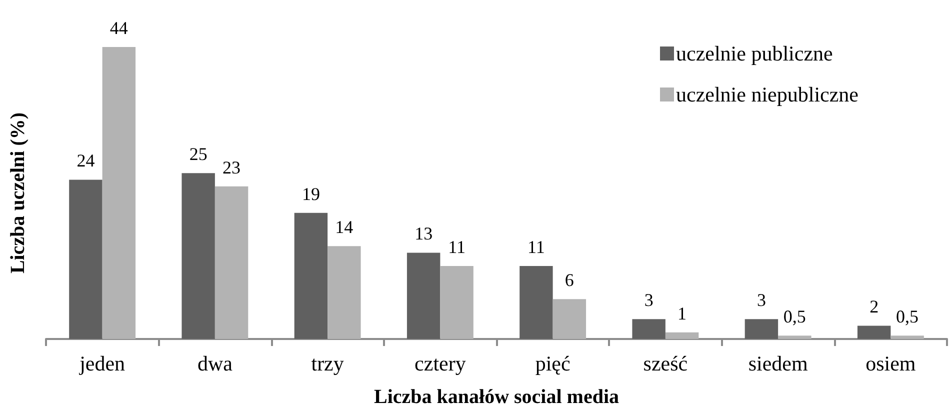  Describe the element at coordinates (874, 306) in the screenshot. I see `data-label: 2` at that location.